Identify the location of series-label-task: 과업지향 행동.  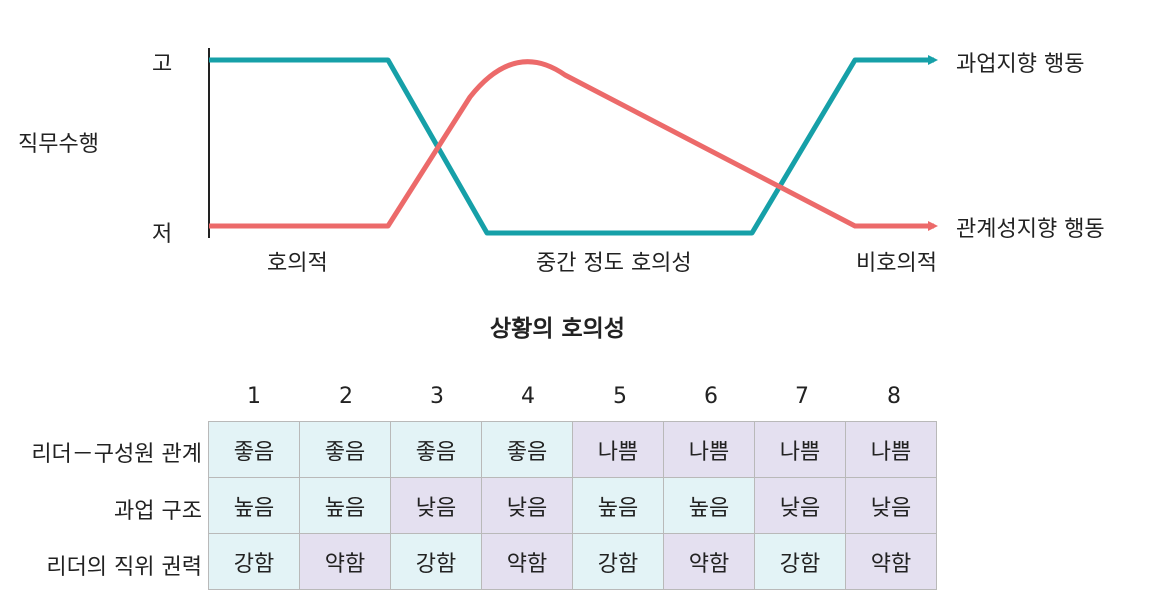
(1020, 64).